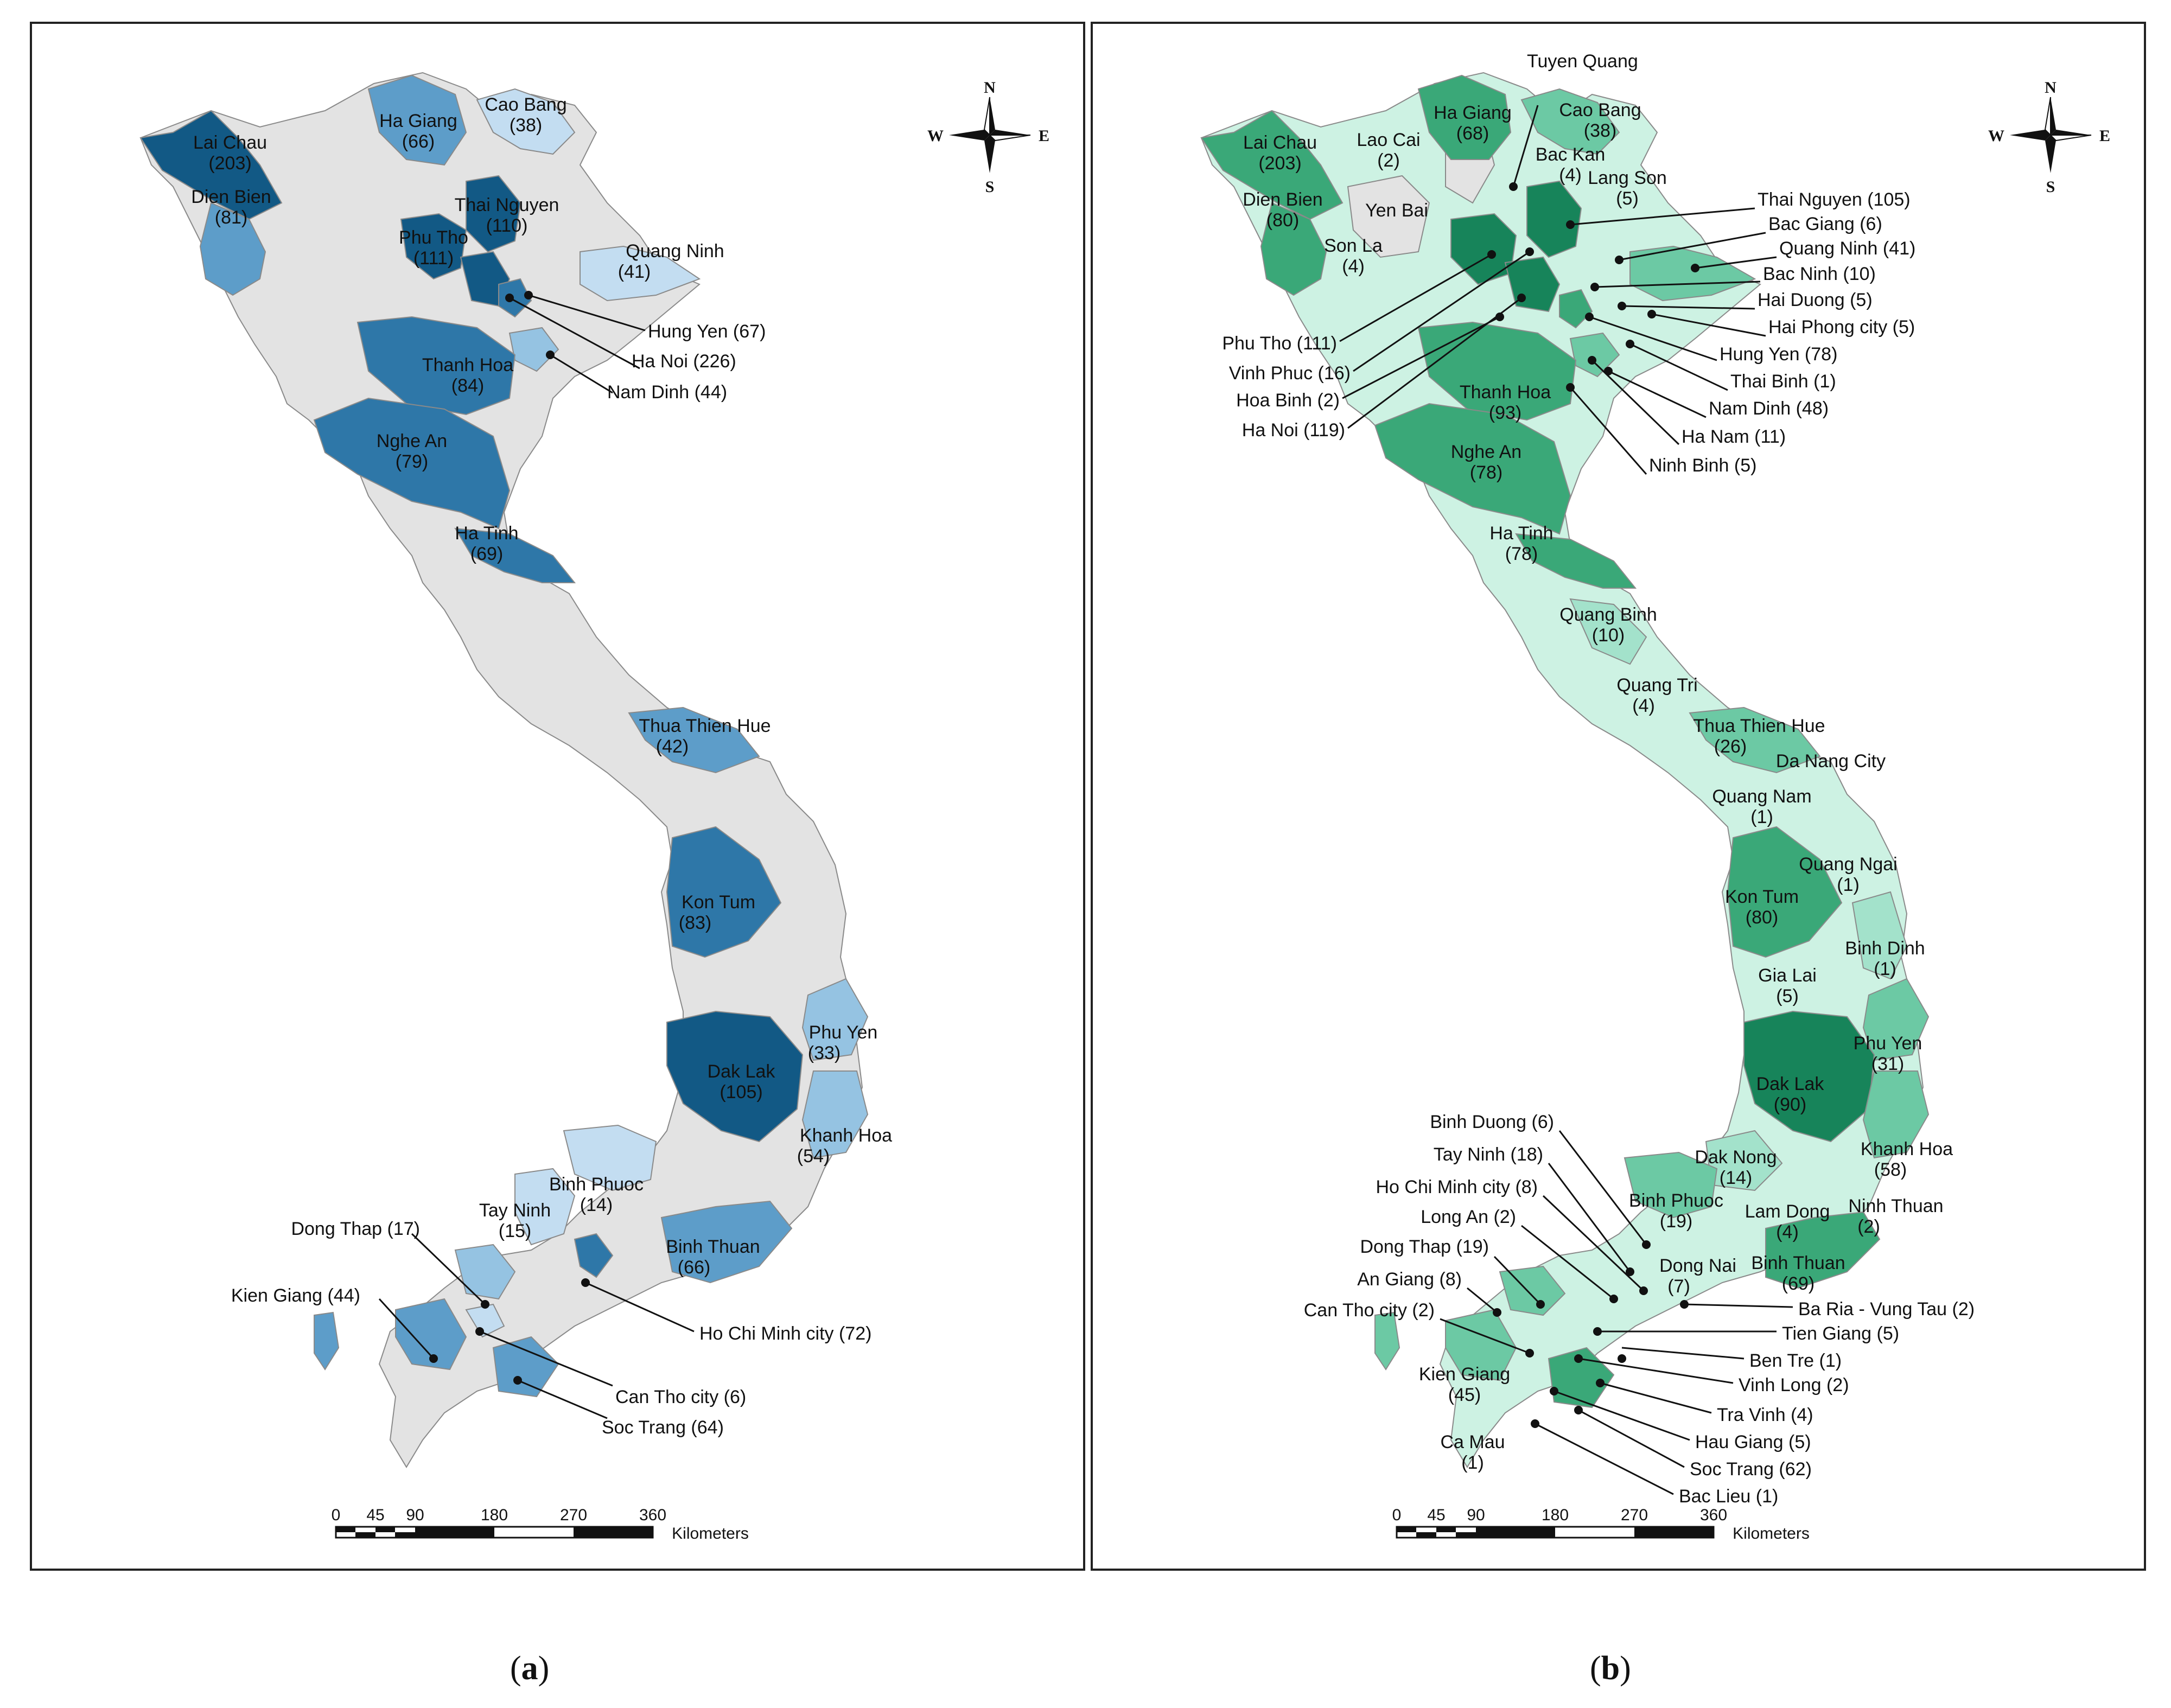  What do you see at coordinates (530, 1668) in the screenshot?
I see `caption-a: (a)` at bounding box center [530, 1668].